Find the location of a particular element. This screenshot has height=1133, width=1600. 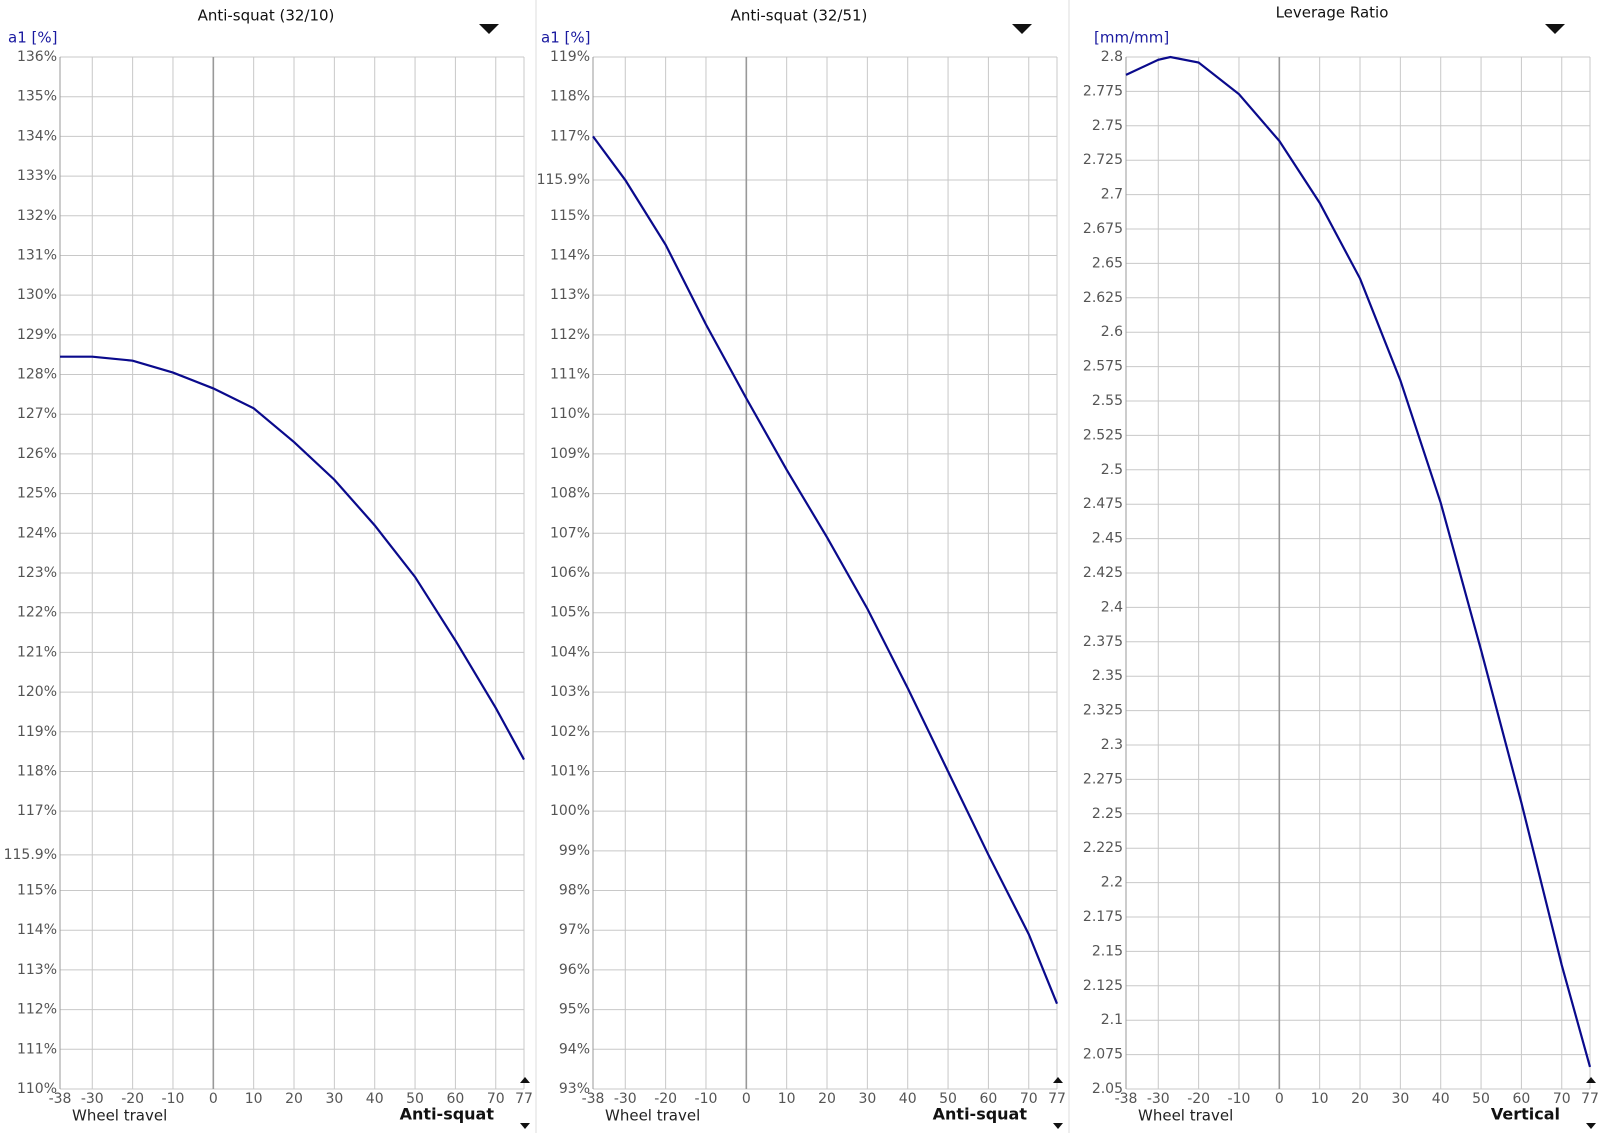

y-tick-label: 2.625 is located at coordinates (1103, 298).